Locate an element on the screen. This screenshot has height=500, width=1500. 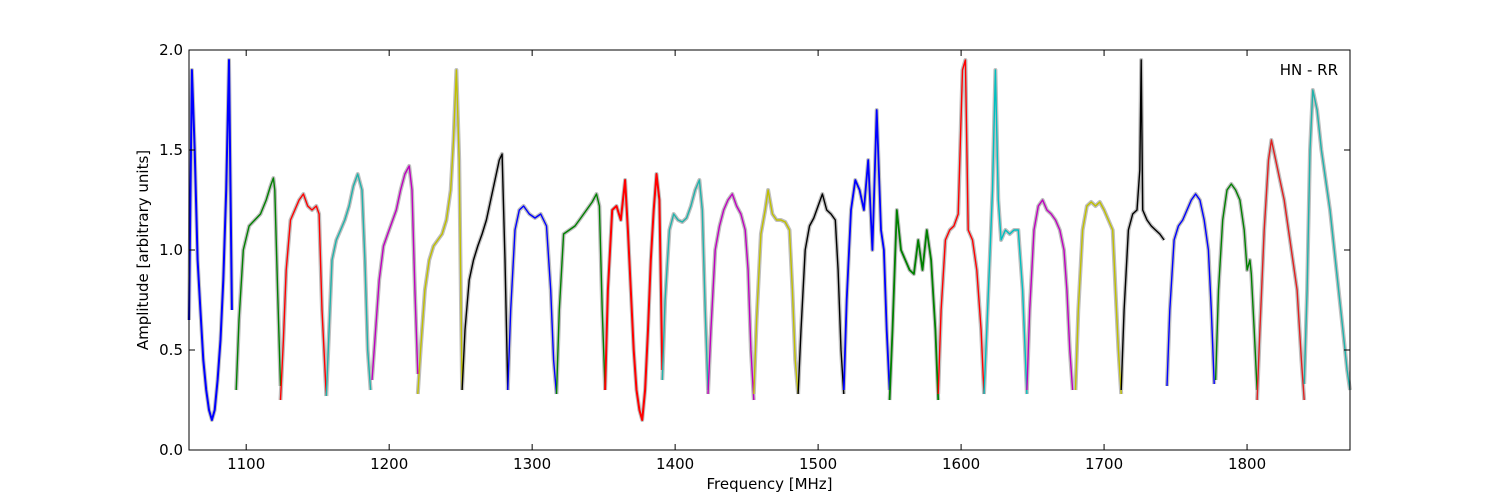
y-tick-label: 2.0 is located at coordinates (171, 50).